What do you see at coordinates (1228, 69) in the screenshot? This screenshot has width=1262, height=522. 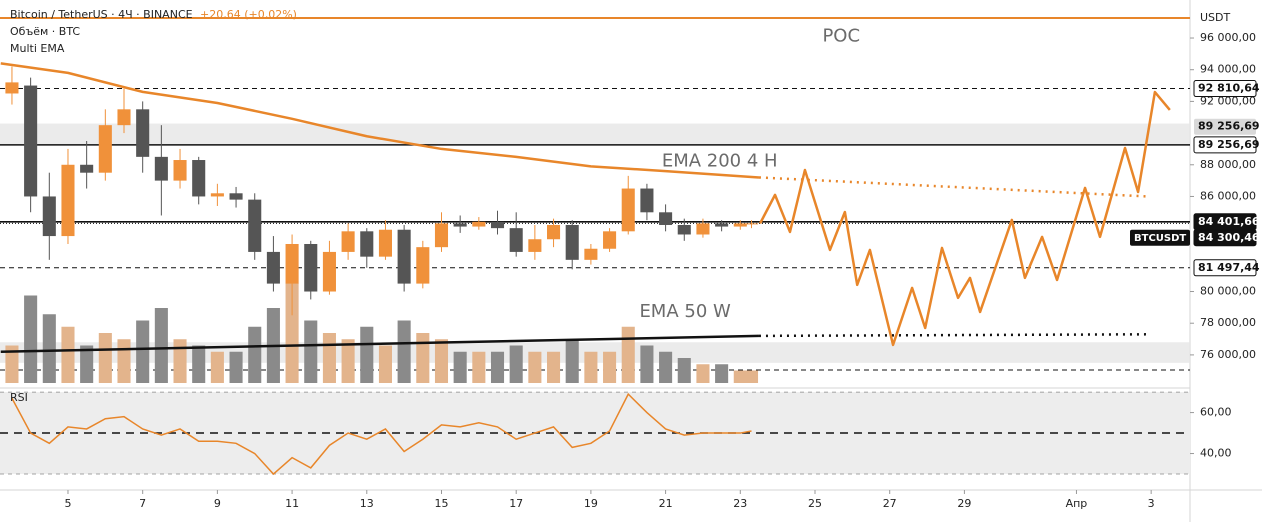 I see `y-tick-label: 94 000,00` at bounding box center [1228, 69].